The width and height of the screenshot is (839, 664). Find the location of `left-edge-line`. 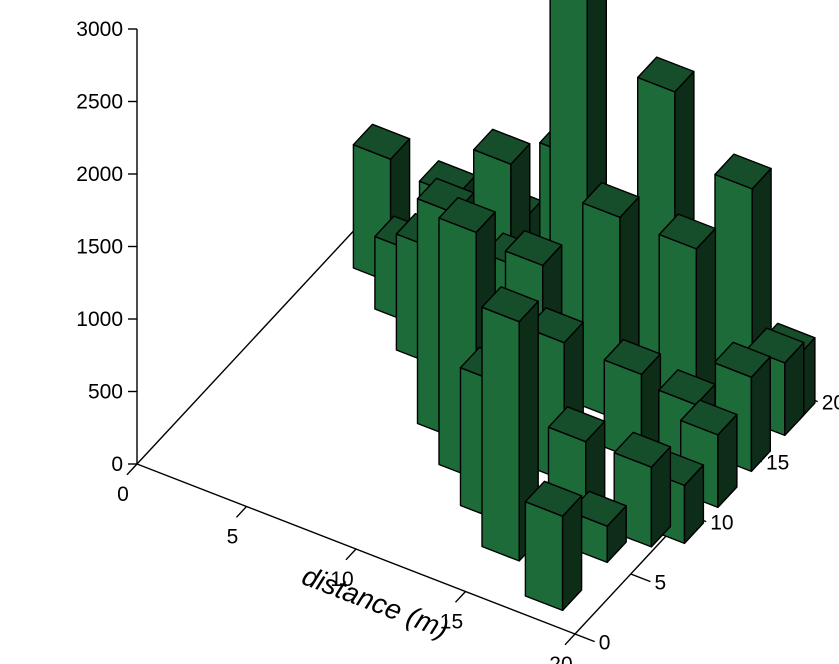

left-edge-line is located at coordinates (248, 344).